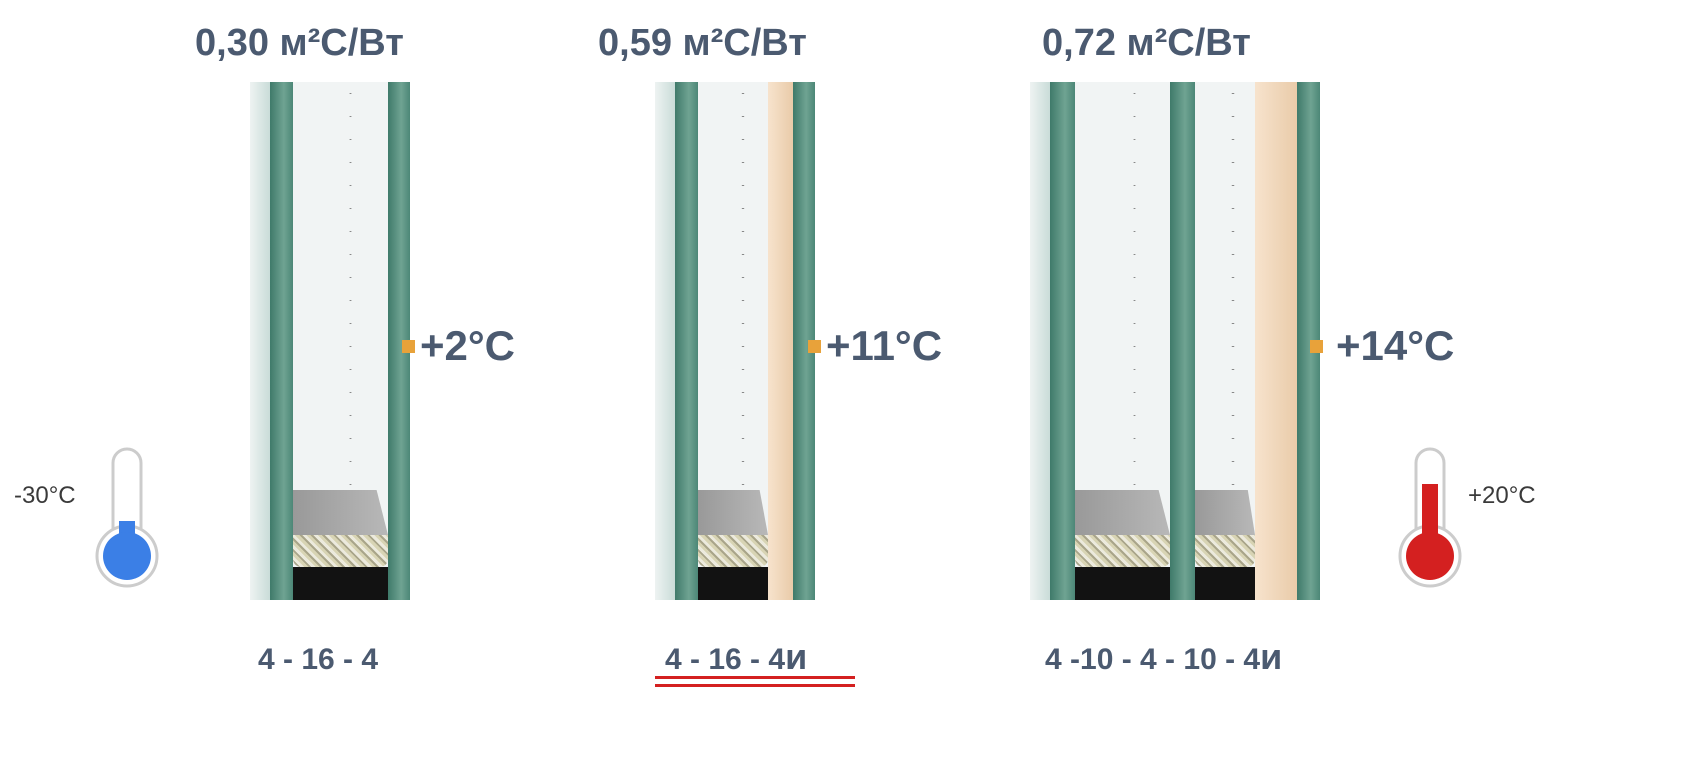 The height and width of the screenshot is (761, 1707). I want to click on thermometer-cold-icon, so click(127, 517).